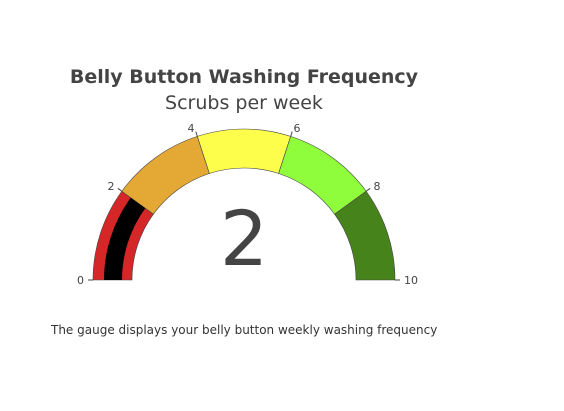  I want to click on gauge-tick-label-6: 6, so click(296, 128).